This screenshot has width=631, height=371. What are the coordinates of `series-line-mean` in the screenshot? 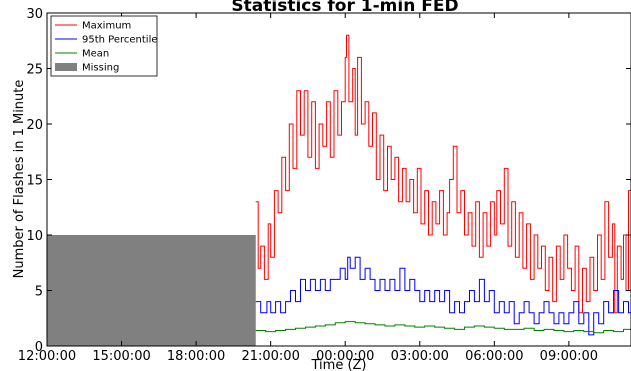 It's located at (443, 327).